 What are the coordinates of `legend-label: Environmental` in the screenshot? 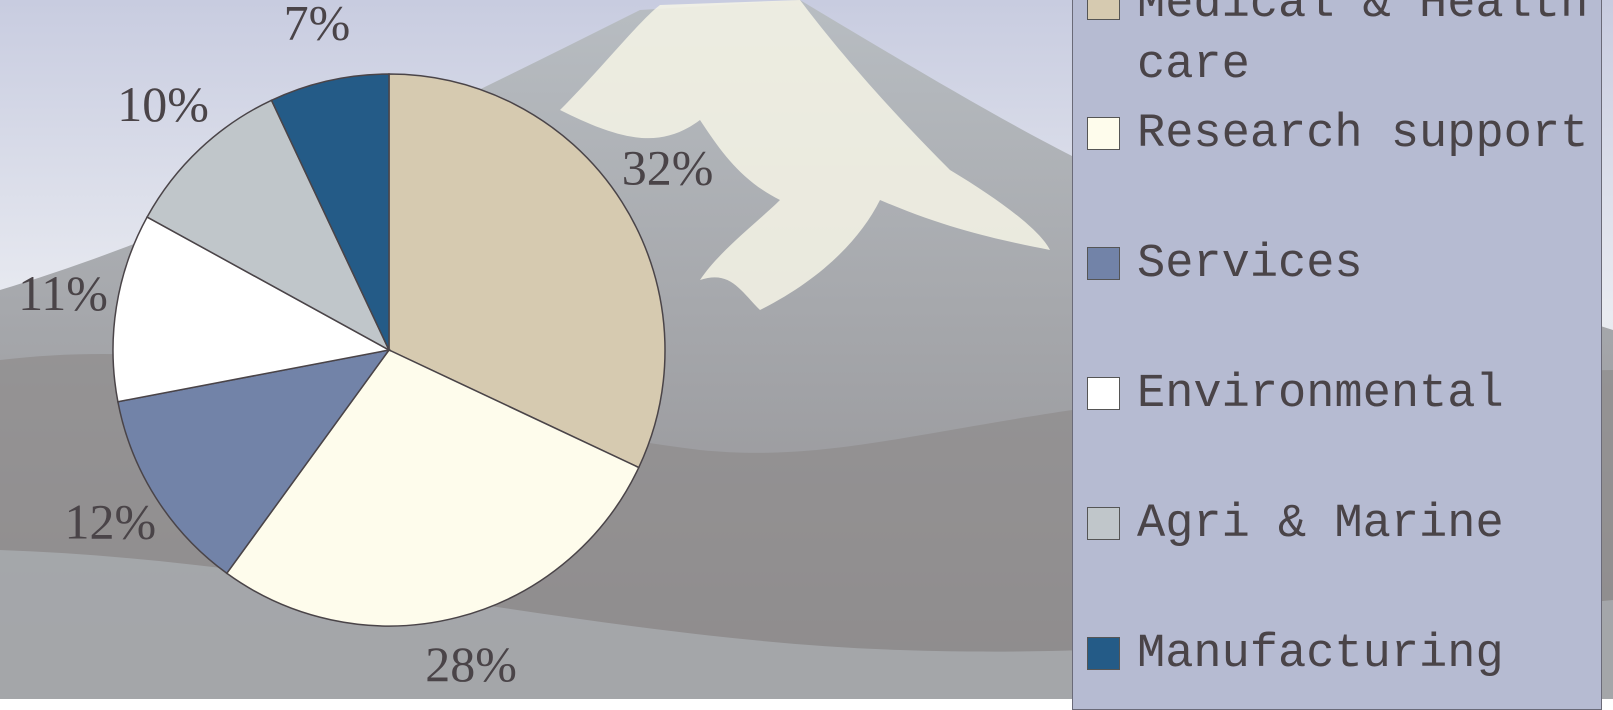 It's located at (1320, 394).